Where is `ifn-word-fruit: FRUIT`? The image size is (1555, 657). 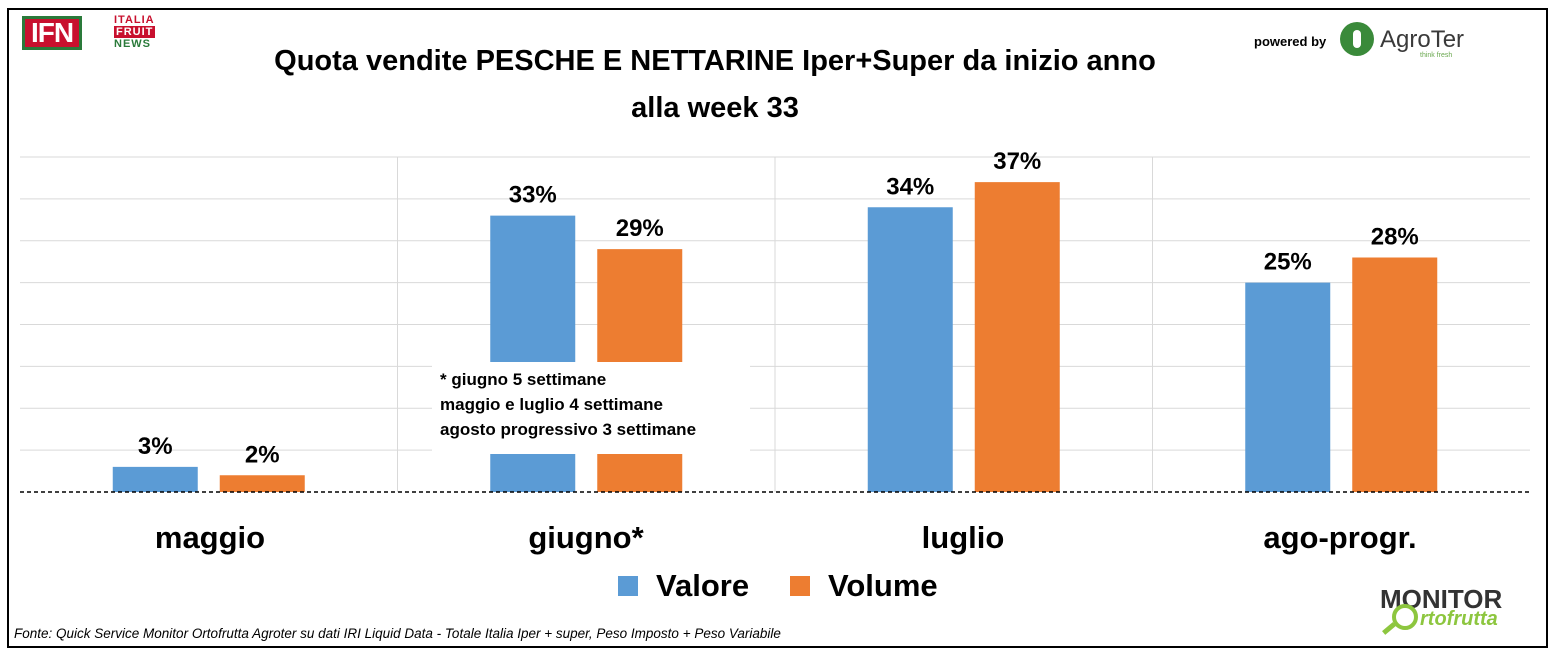
ifn-word-fruit: FRUIT is located at coordinates (135, 32).